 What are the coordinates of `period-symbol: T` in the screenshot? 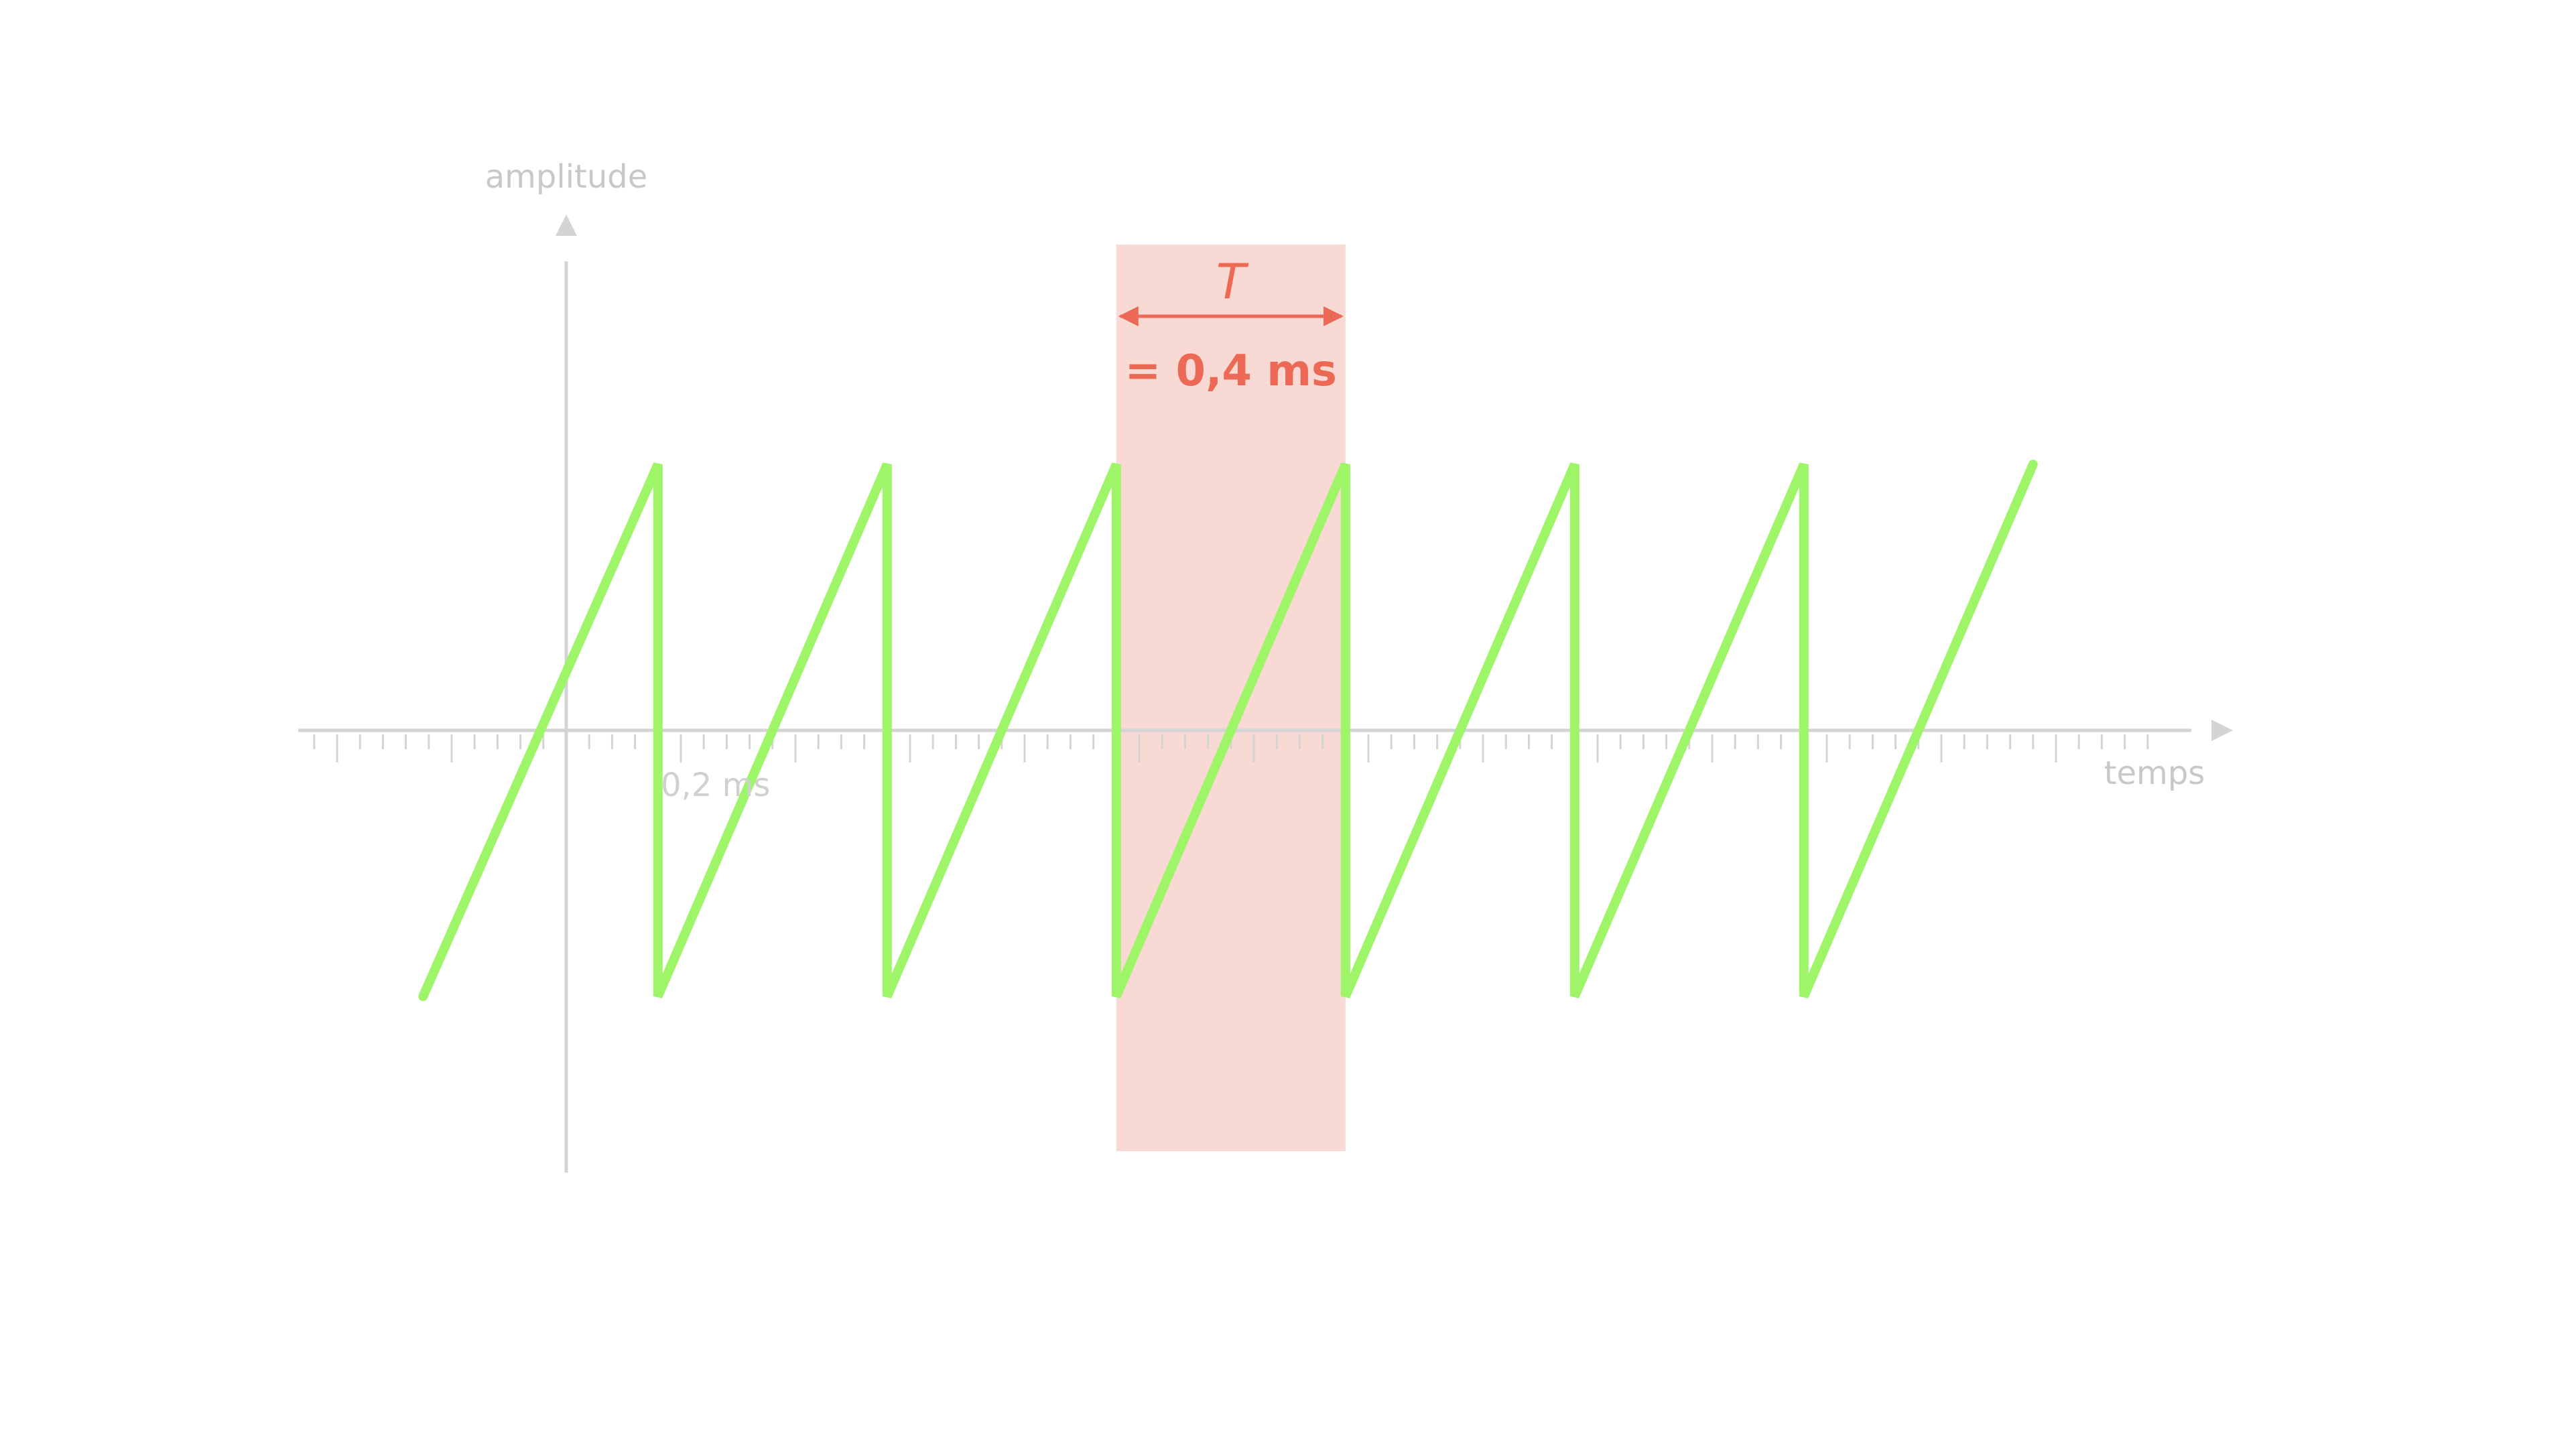 It's located at (1232, 281).